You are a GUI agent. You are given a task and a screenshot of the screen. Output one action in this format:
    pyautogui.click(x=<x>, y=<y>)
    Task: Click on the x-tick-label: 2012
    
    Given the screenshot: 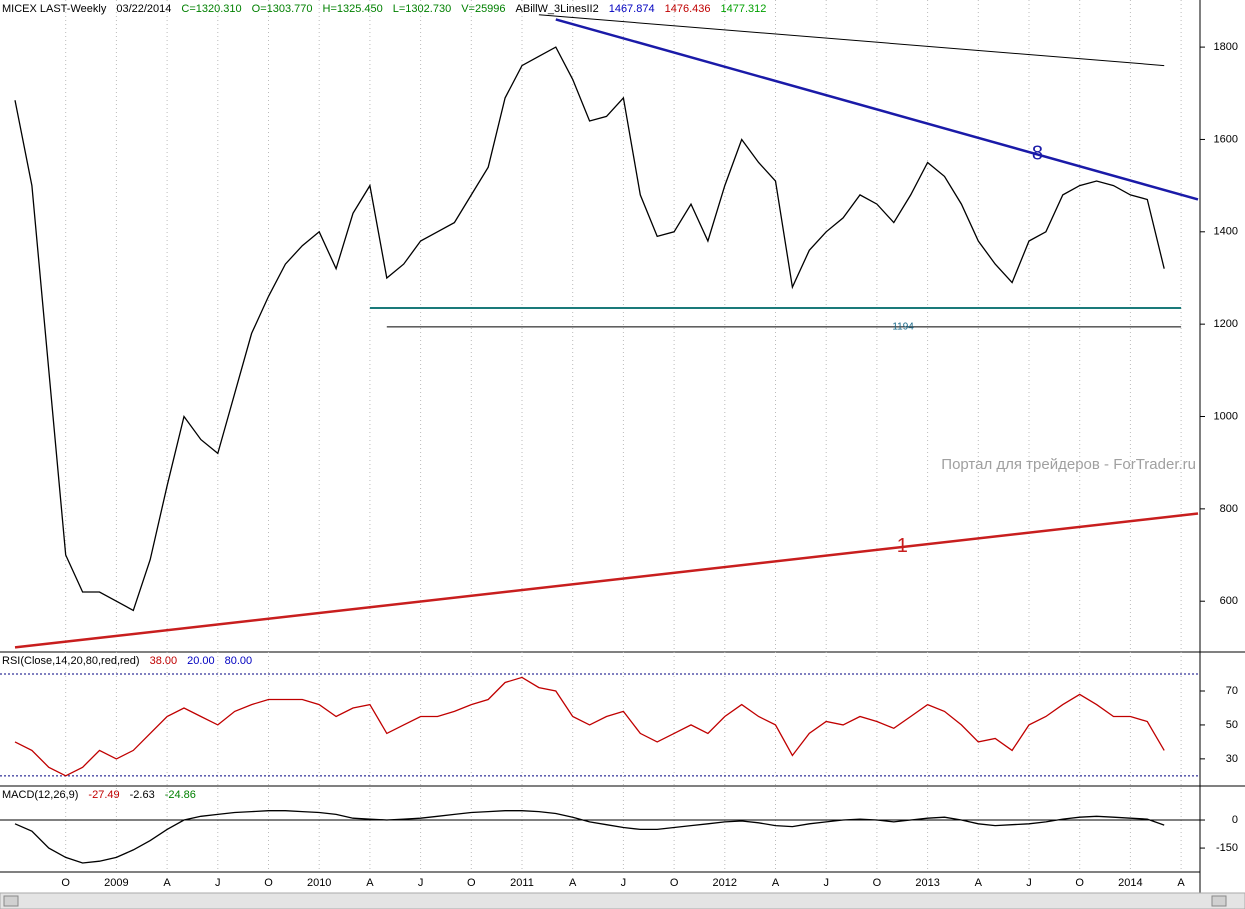 What is the action you would take?
    pyautogui.click(x=725, y=883)
    